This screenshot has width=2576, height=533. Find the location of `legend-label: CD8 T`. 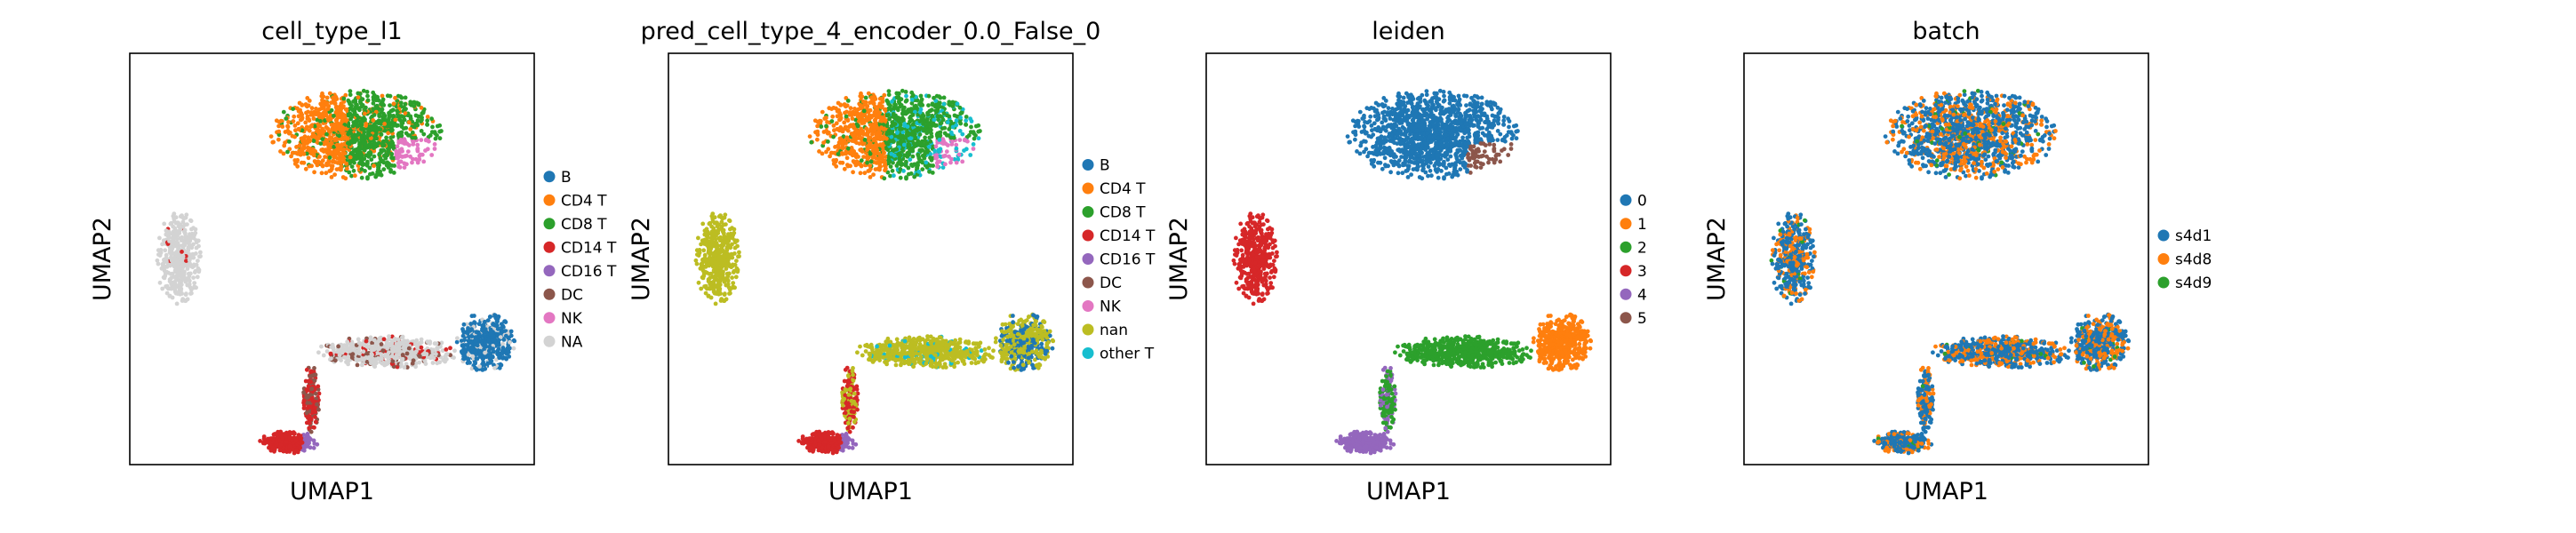

legend-label: CD8 T is located at coordinates (584, 225).